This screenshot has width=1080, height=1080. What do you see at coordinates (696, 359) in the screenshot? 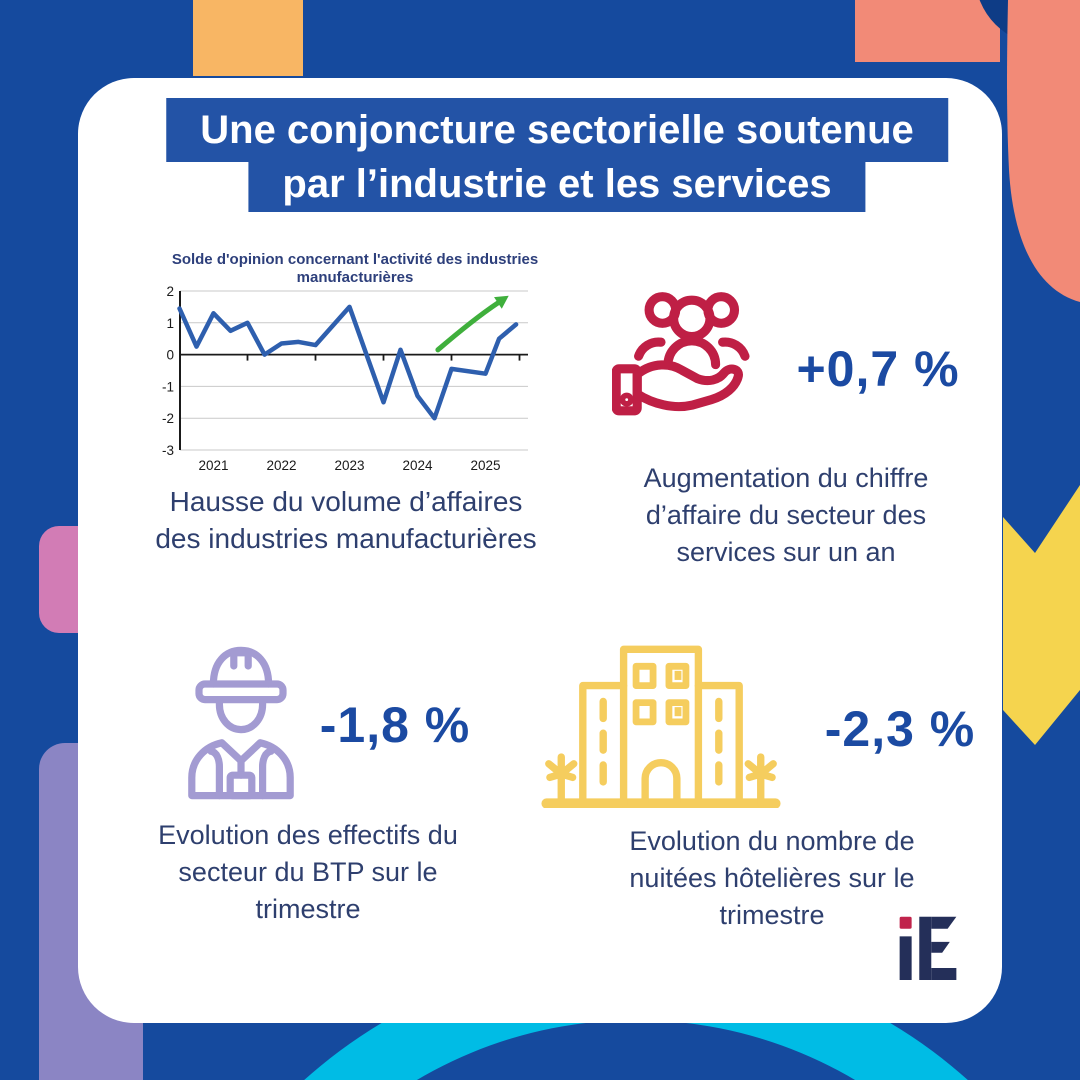
I see `hand-holding-people-icon` at bounding box center [696, 359].